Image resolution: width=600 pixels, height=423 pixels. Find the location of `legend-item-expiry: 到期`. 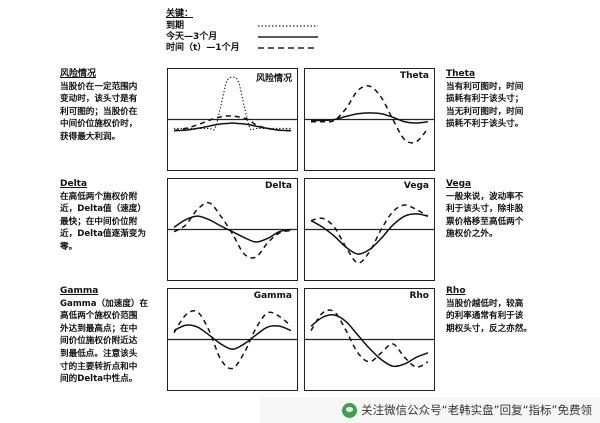

legend-item-expiry: 到期 is located at coordinates (246, 26).